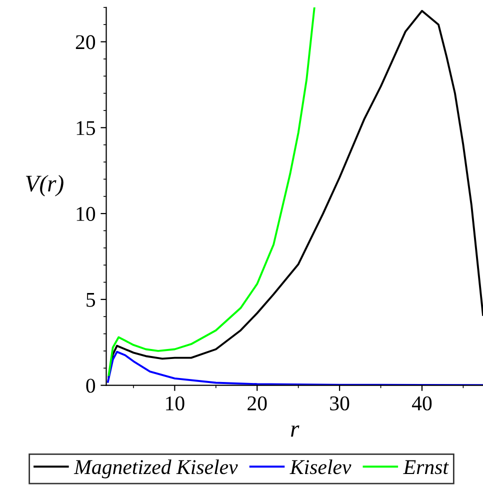  I want to click on y-tick-label: 10, so click(86, 213).